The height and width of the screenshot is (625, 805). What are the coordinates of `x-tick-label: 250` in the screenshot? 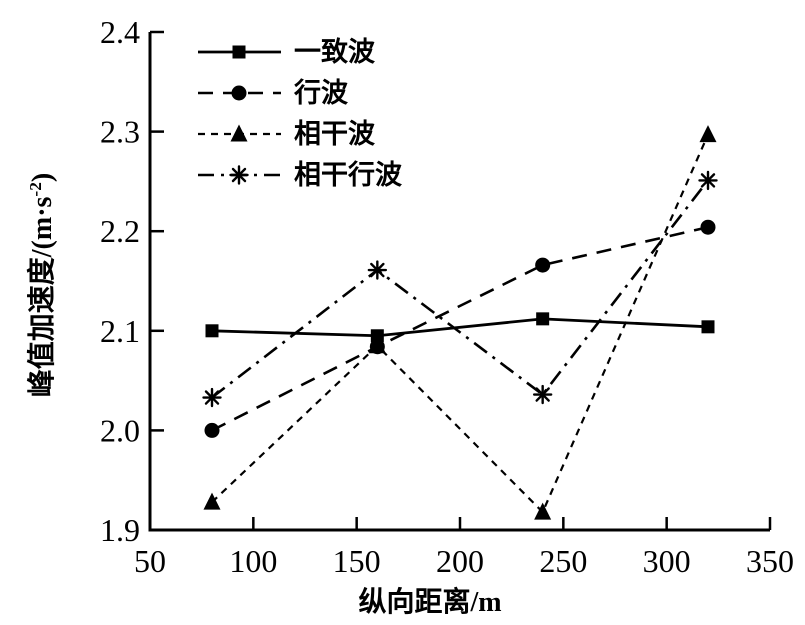 It's located at (563, 561).